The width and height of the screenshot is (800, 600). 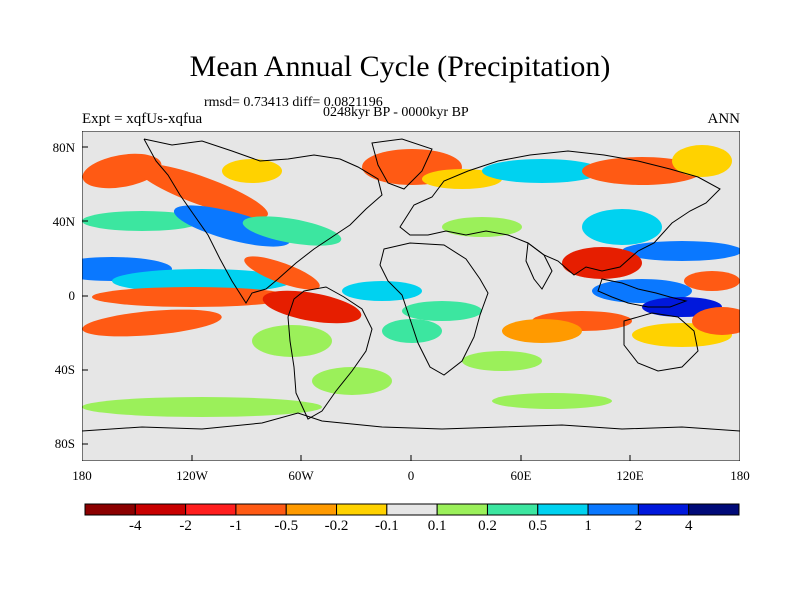 What do you see at coordinates (64, 443) in the screenshot?
I see `lat-tick-80s: 80S` at bounding box center [64, 443].